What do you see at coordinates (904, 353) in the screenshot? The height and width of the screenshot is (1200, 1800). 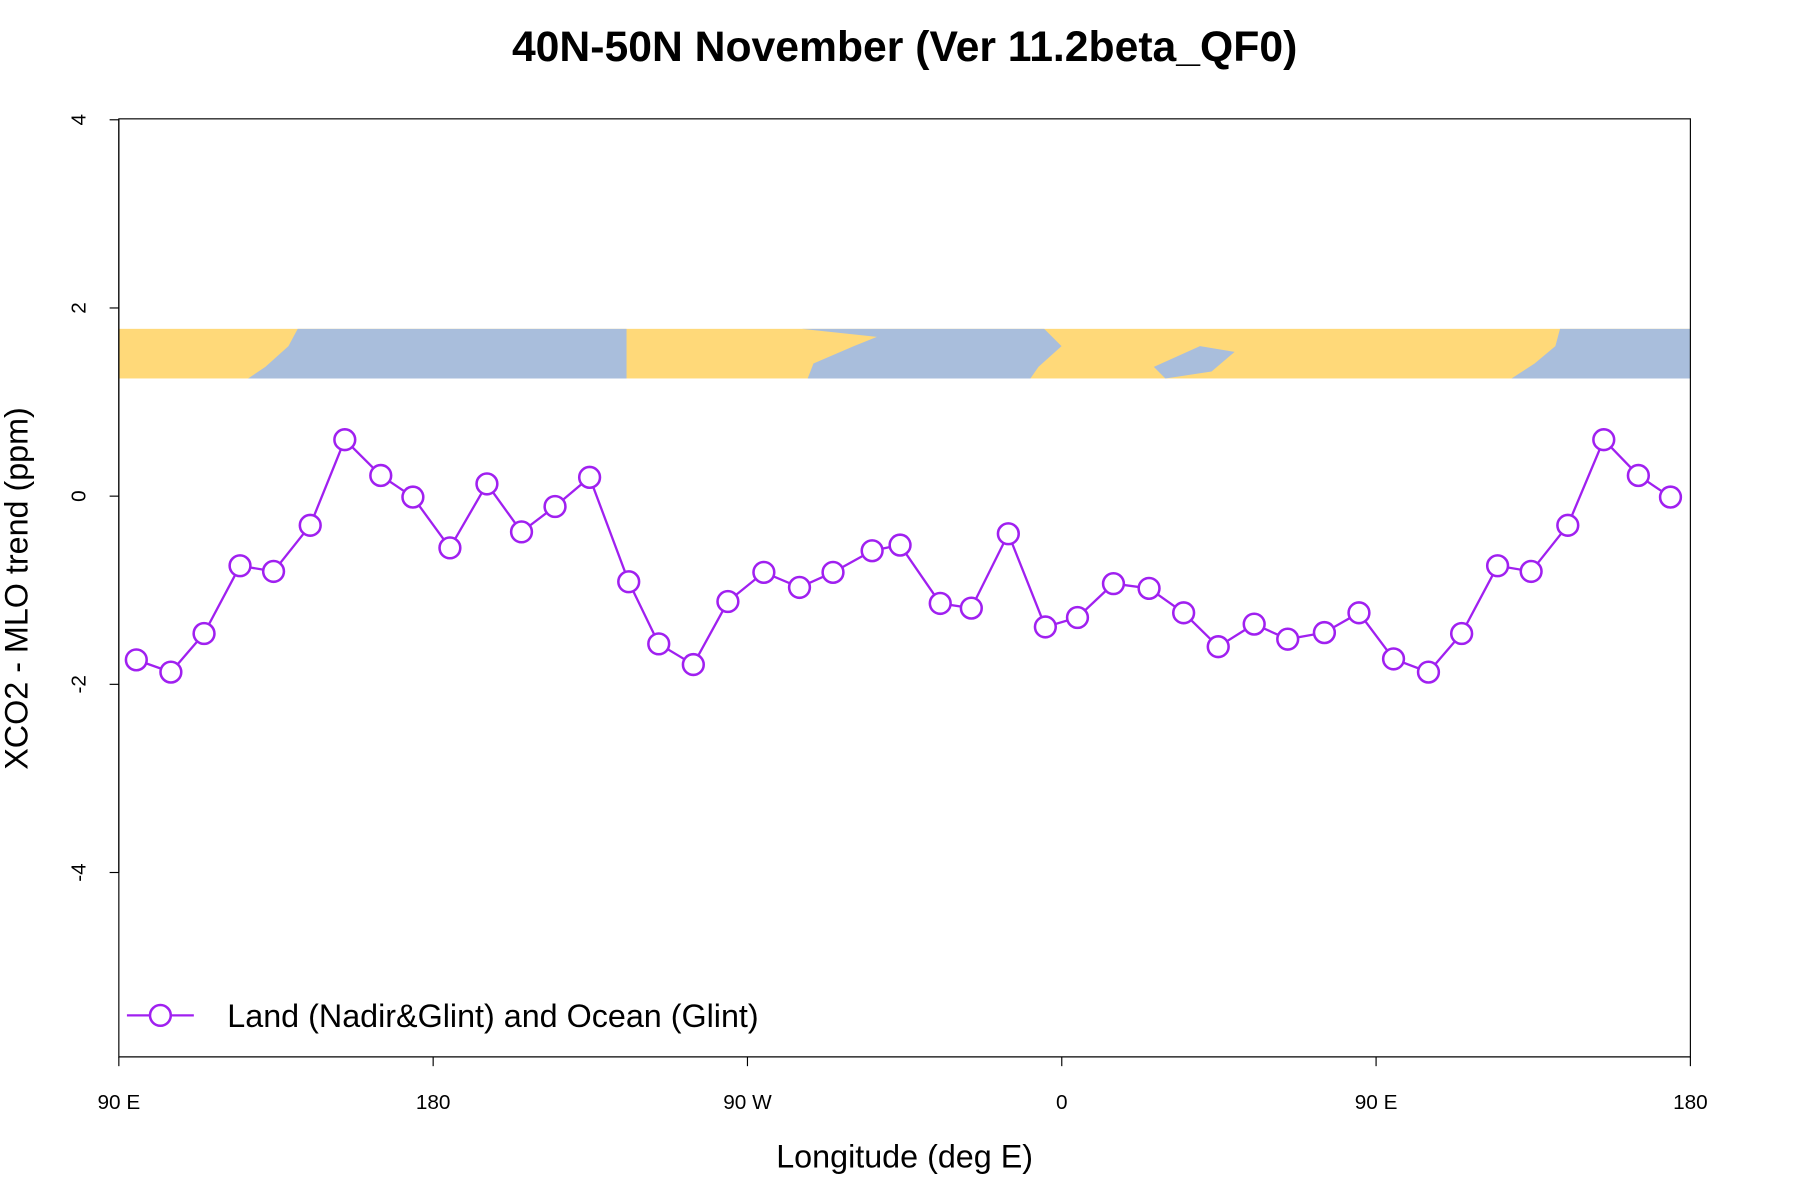 I see `map-strip` at bounding box center [904, 353].